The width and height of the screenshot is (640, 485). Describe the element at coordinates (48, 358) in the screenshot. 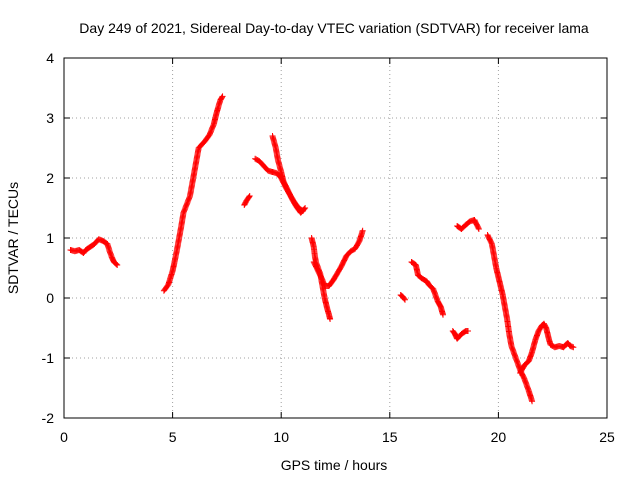

I see `y-tick-label: -1` at that location.